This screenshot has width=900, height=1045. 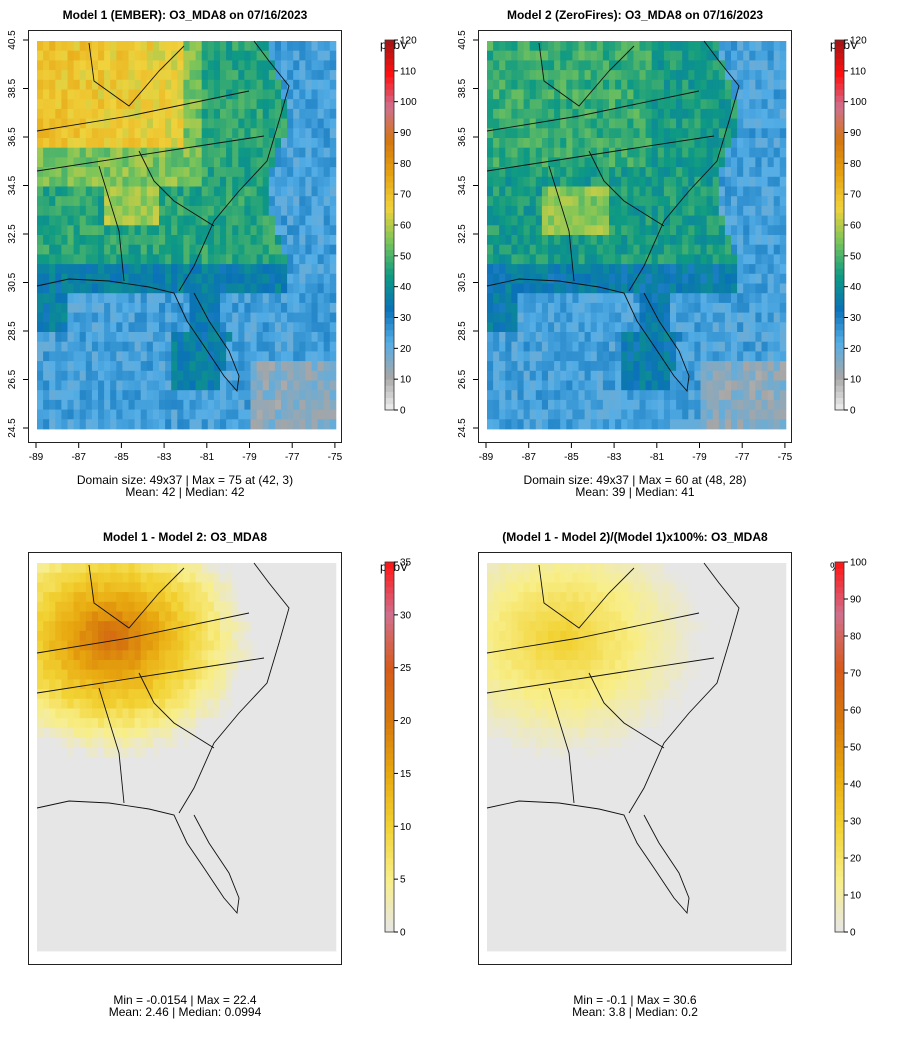 I want to click on x-tick-label: -85, so click(x=121, y=457).